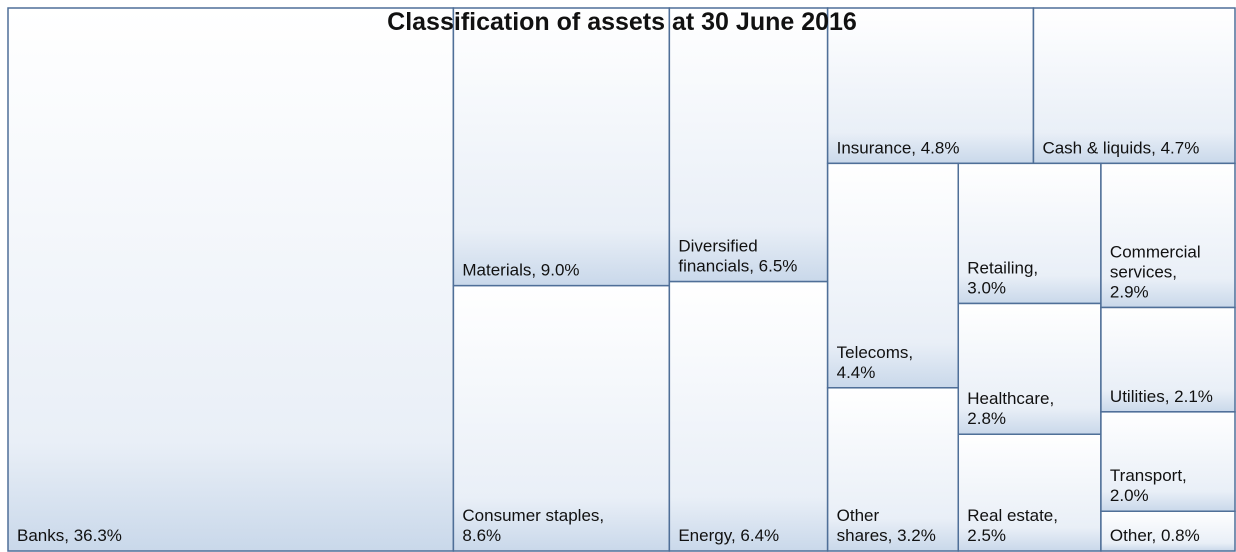 This screenshot has height=552, width=1236. I want to click on cell-label: Other shares, 3.2%, so click(886, 525).